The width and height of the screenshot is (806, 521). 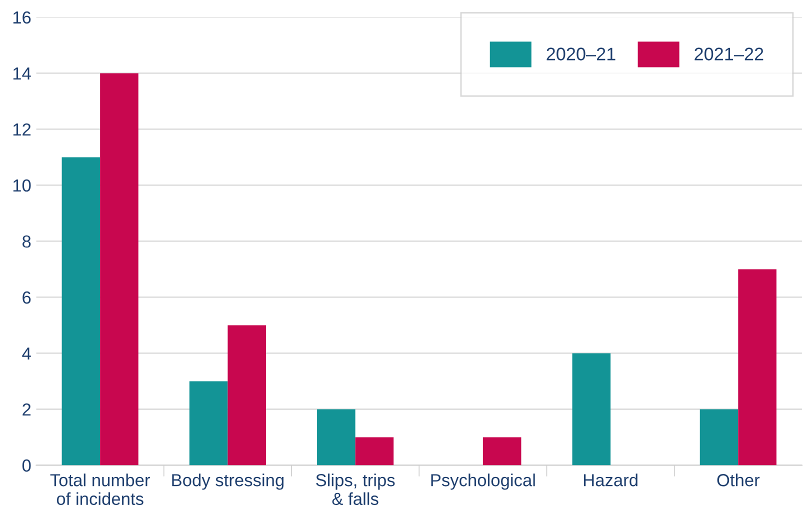 What do you see at coordinates (100, 490) in the screenshot?
I see `x-tick-label: Total number of incidents` at bounding box center [100, 490].